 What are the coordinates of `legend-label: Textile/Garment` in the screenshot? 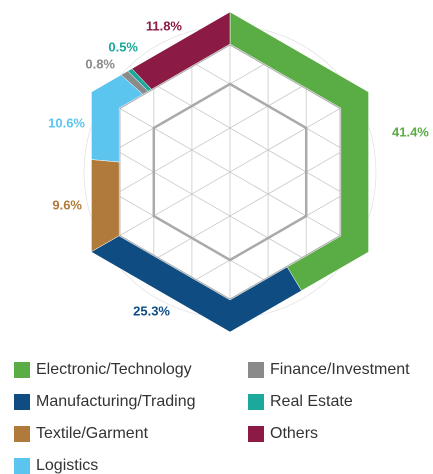 It's located at (92, 433).